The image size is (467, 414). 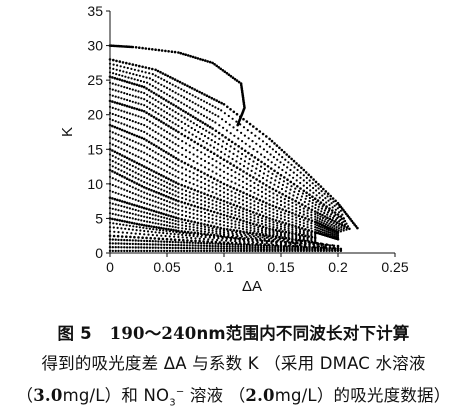 I want to click on wavelength-unit: nm, so click(x=211, y=333).